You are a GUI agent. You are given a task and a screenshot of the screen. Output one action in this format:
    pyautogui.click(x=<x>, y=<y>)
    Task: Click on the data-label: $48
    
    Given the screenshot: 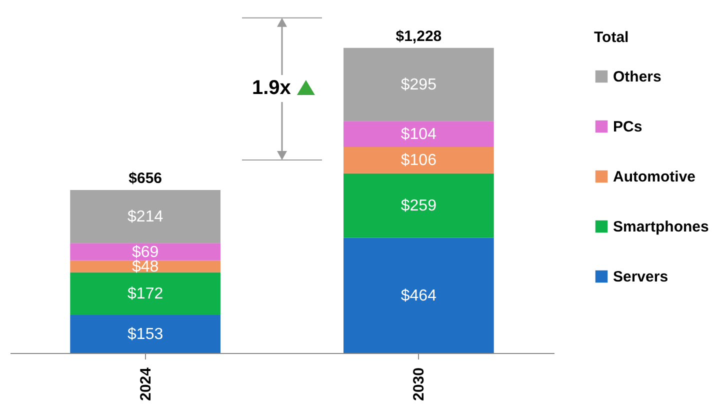 What is the action you would take?
    pyautogui.click(x=145, y=267)
    